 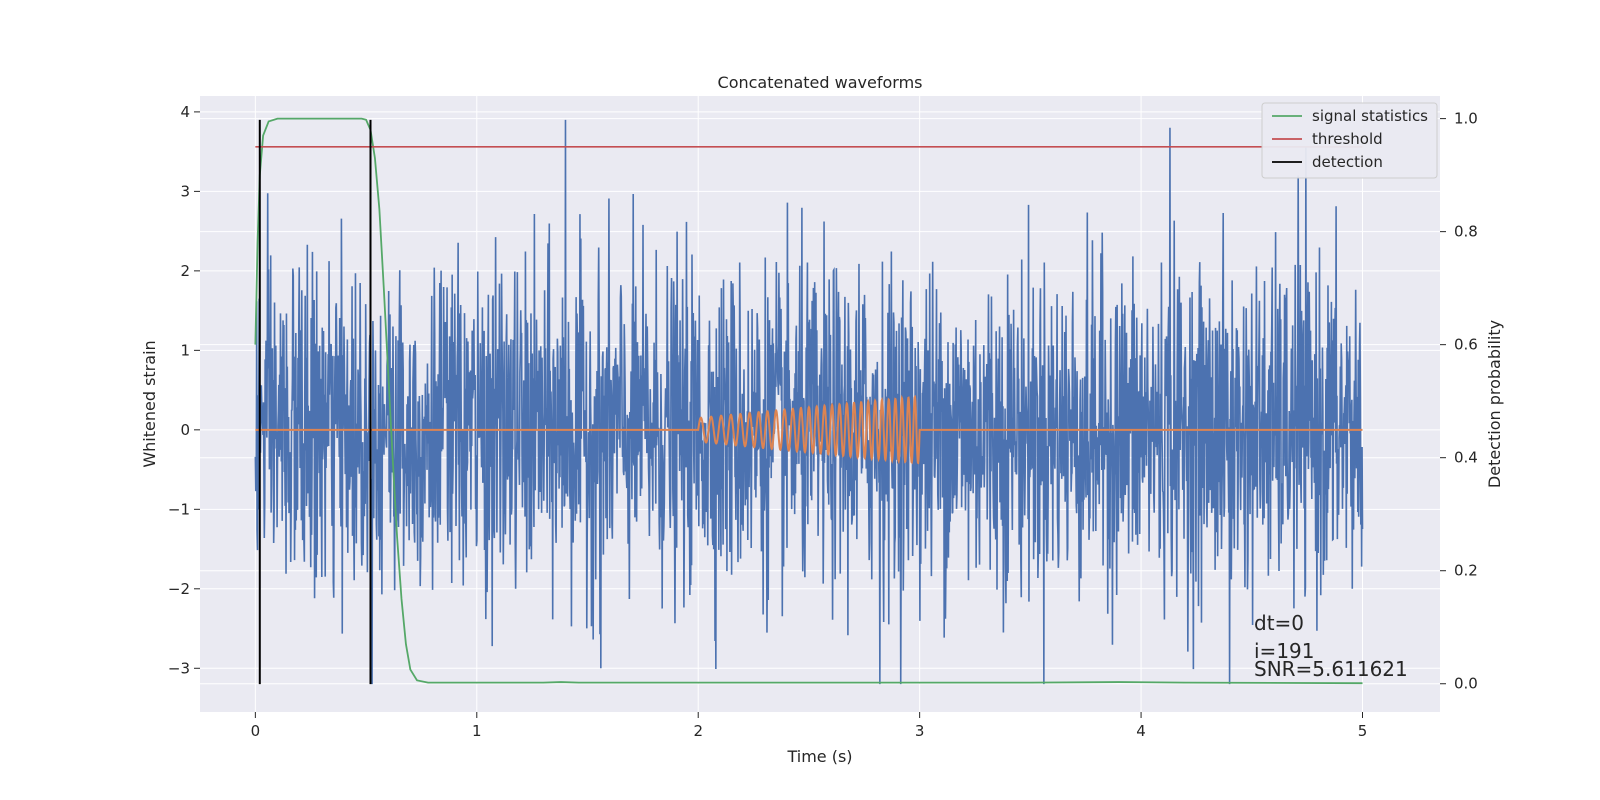 I want to click on y2-tick-label-5: 1.0, so click(x=1466, y=119).